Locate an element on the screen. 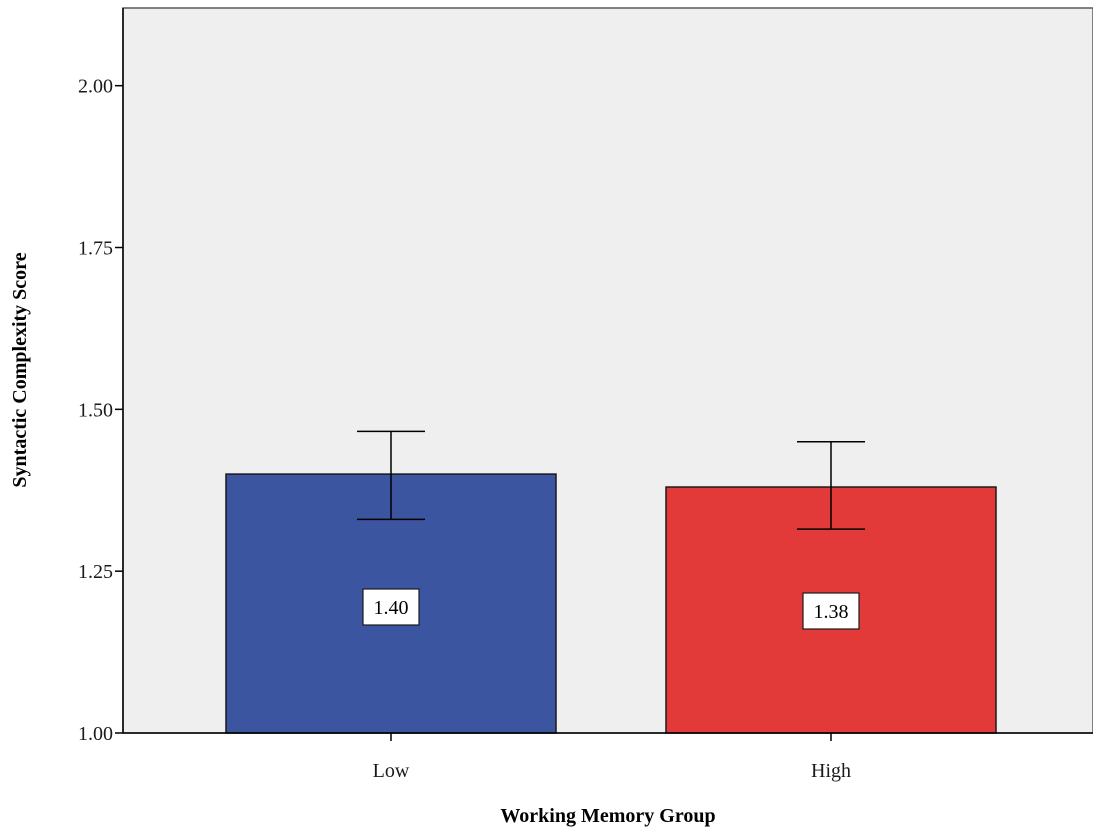 This screenshot has width=1093, height=836. y-tick-label-1: 1.25 is located at coordinates (95, 572).